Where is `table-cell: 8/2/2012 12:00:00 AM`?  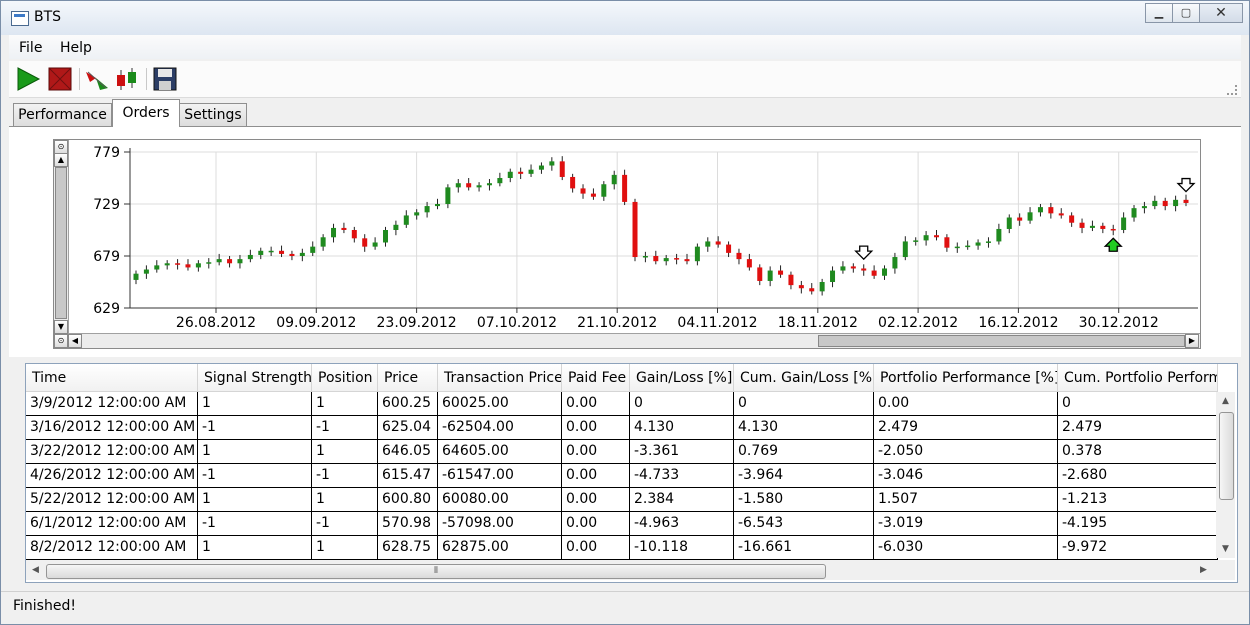
table-cell: 8/2/2012 12:00:00 AM is located at coordinates (112, 548).